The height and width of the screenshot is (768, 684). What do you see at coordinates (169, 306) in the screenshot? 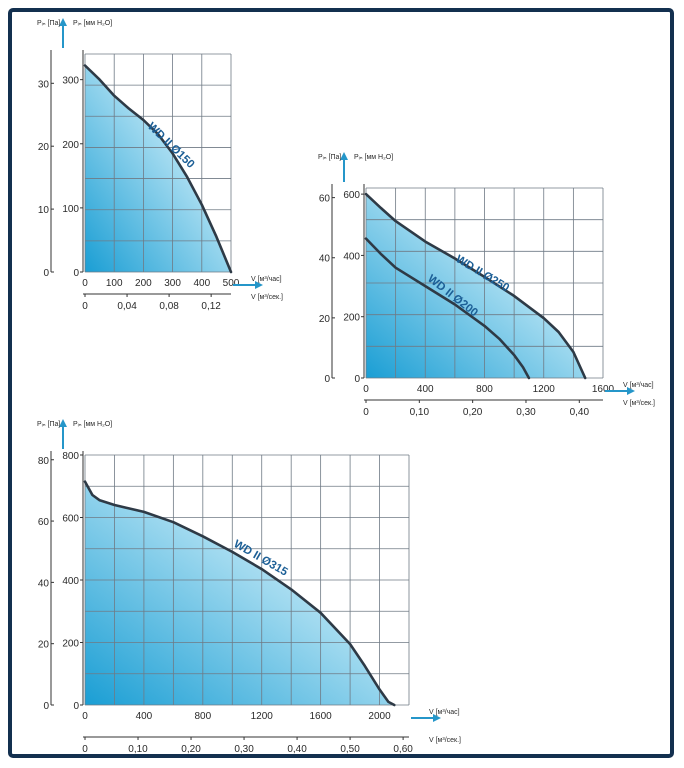
I see `x2-tick-label: 0,08` at bounding box center [169, 306].